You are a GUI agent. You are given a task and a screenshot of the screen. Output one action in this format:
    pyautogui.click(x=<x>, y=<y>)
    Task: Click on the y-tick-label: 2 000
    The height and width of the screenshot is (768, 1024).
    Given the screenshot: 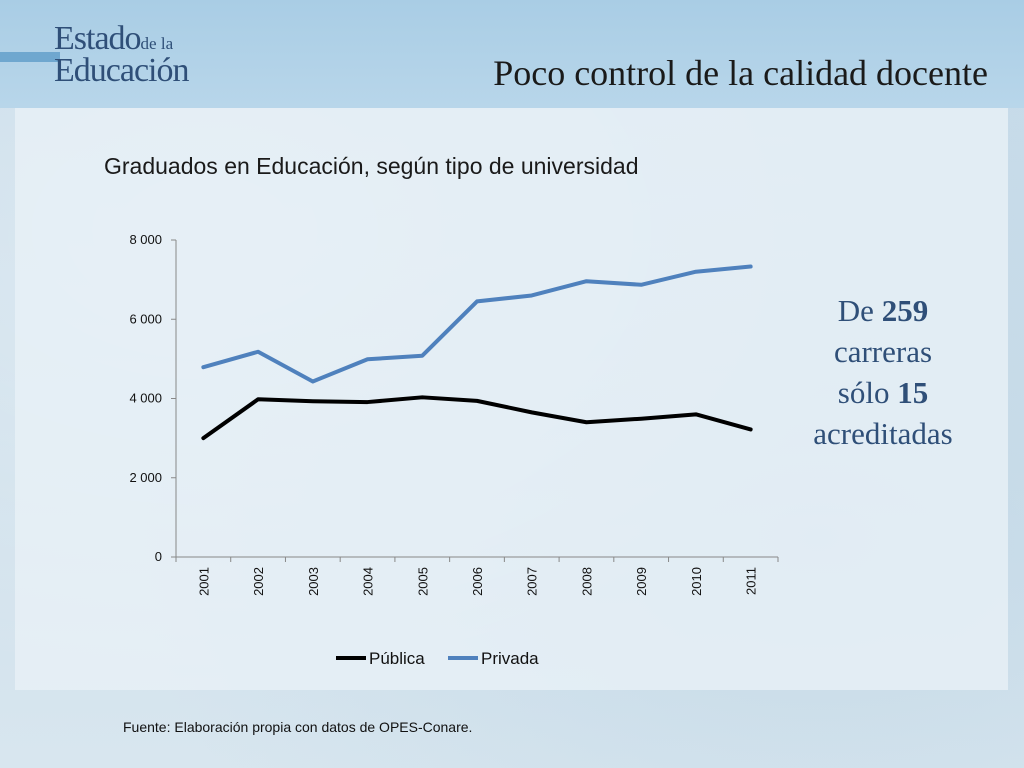 What is the action you would take?
    pyautogui.click(x=145, y=477)
    